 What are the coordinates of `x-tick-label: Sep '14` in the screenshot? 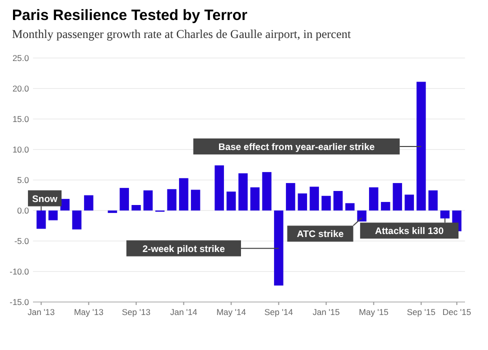 It's located at (279, 312).